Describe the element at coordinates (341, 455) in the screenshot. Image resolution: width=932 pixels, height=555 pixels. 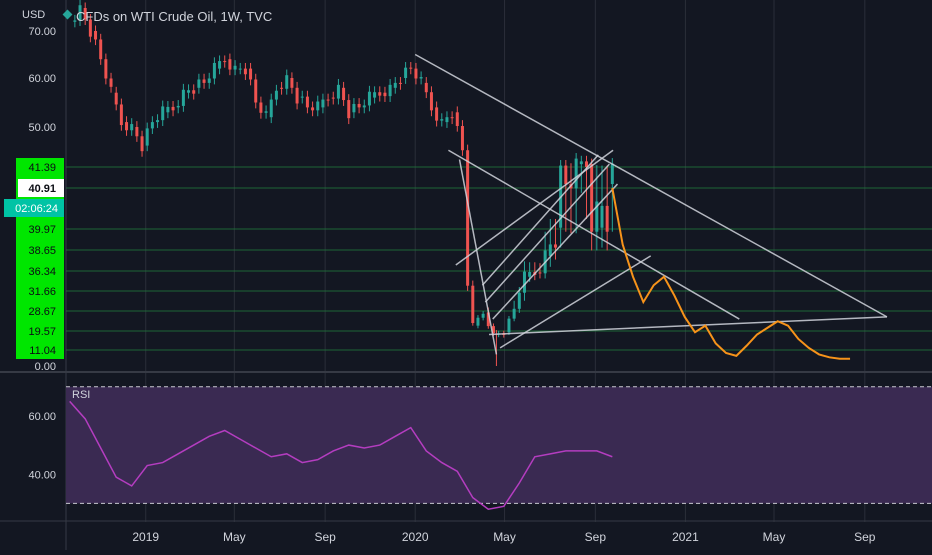
I see `rsi-line` at that location.